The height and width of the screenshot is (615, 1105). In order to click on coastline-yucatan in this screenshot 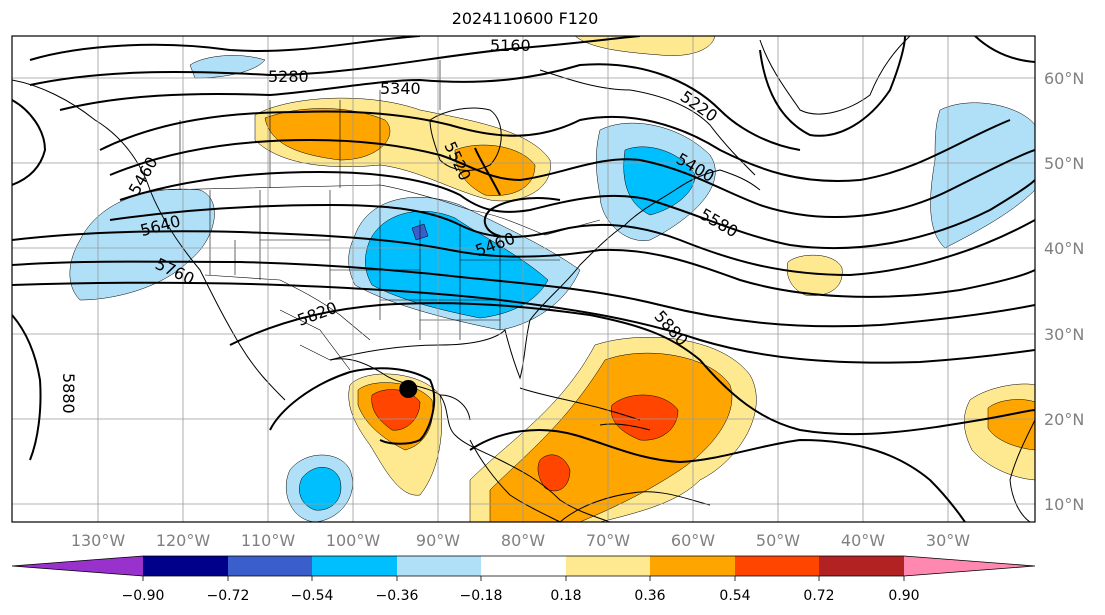, I will do `click(455, 407)`.